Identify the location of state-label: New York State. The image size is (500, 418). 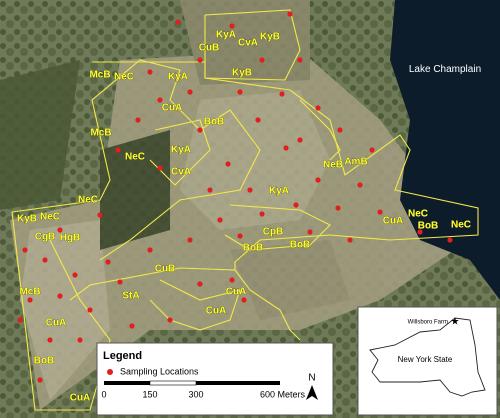
(425, 359).